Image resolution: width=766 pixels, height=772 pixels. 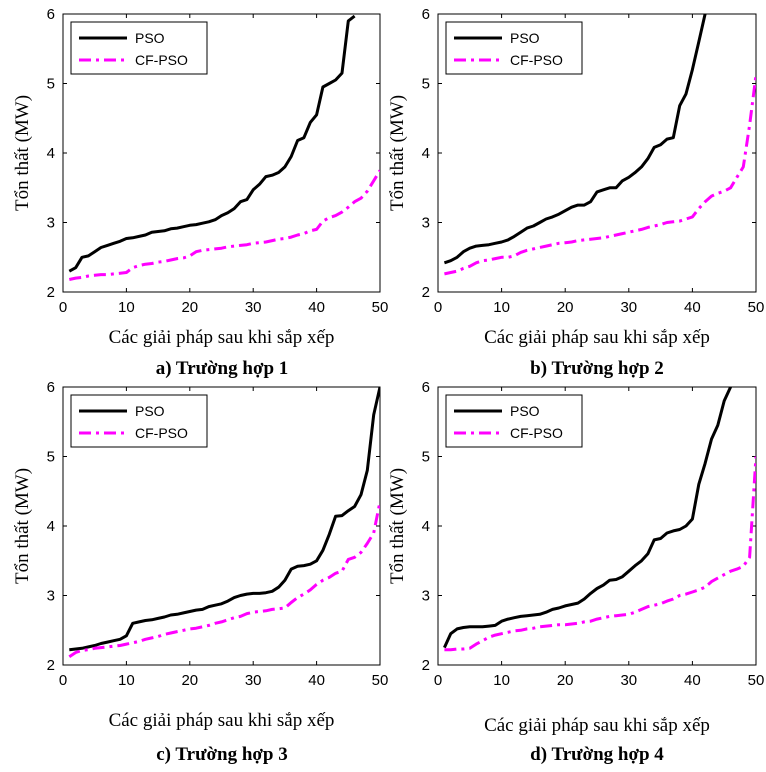 What do you see at coordinates (597, 368) in the screenshot?
I see `panel-caption: b) Trường hợp 2` at bounding box center [597, 368].